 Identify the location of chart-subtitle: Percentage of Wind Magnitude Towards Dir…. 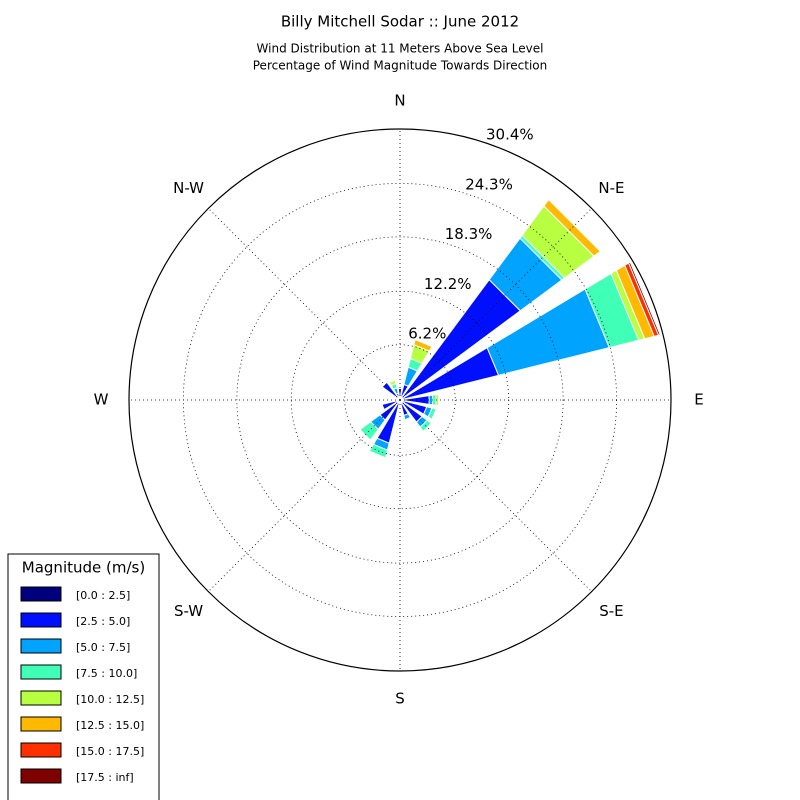
(400, 66).